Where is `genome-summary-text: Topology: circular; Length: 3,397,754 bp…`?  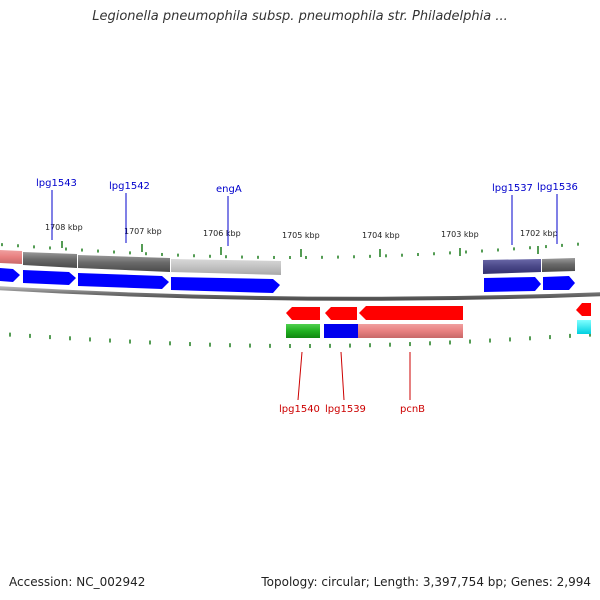
genome-summary-text: Topology: circular; Length: 3,397,754 bp… is located at coordinates (426, 582).